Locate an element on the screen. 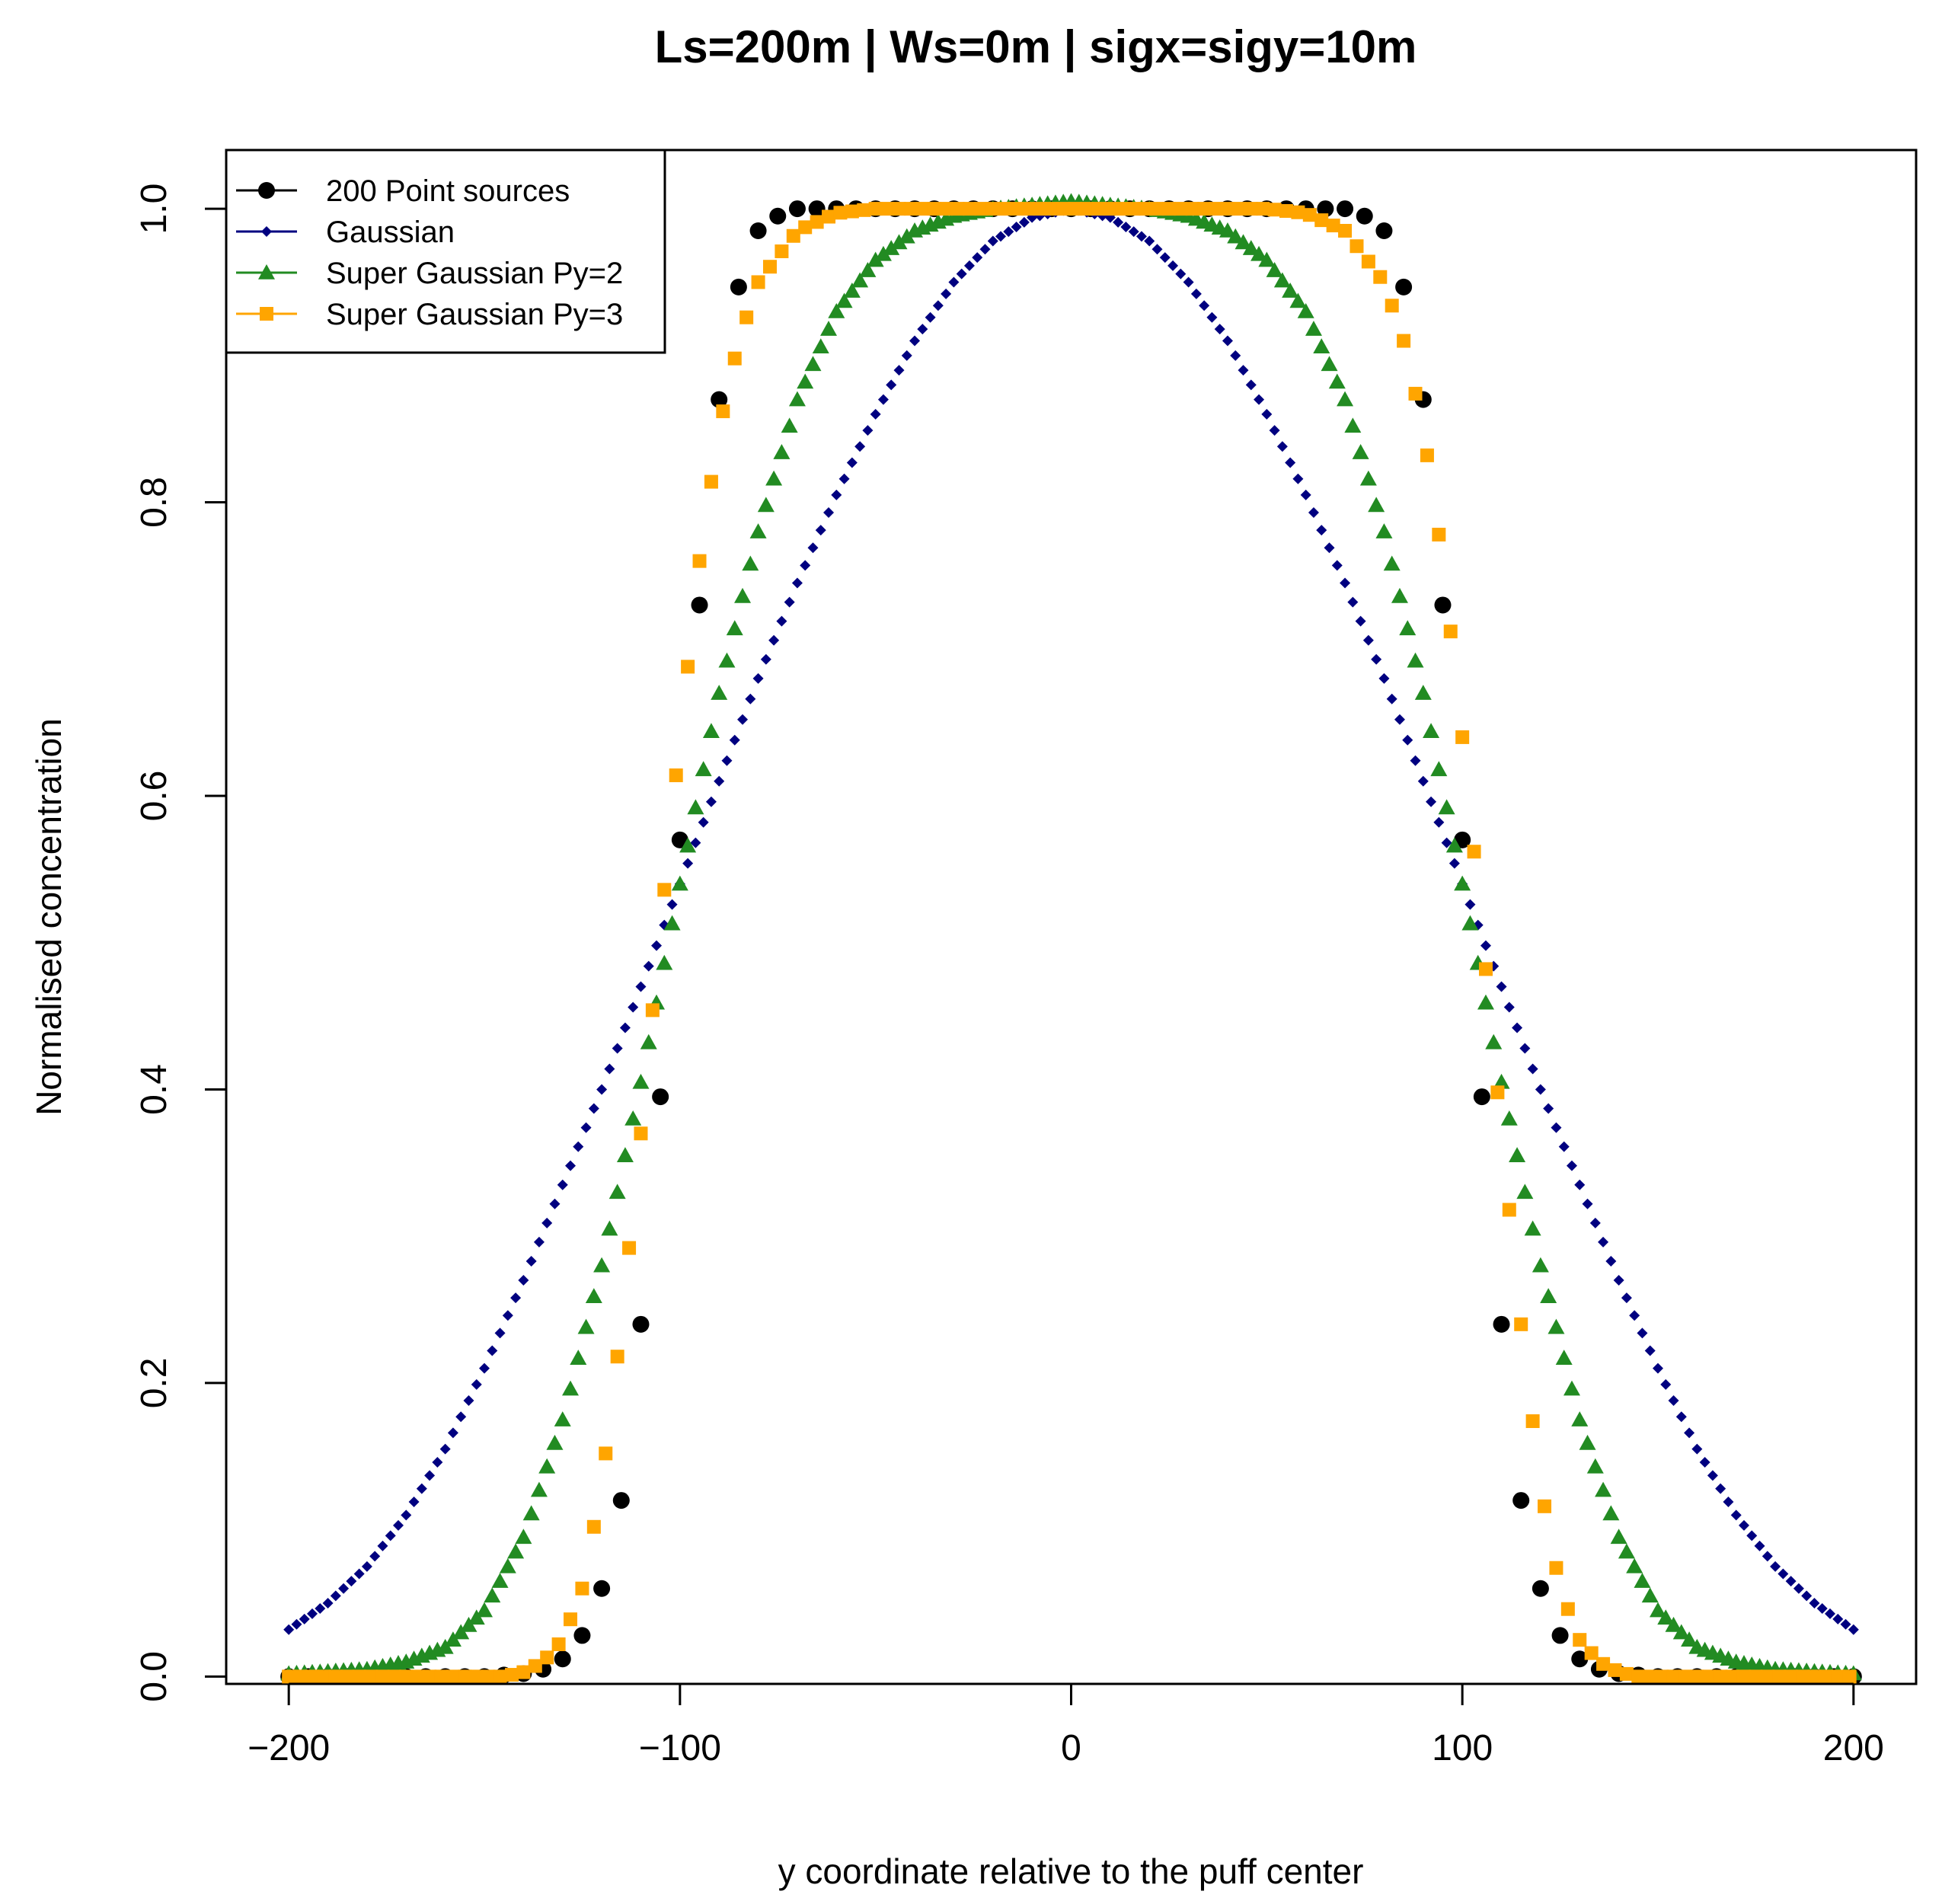 This screenshot has height=1904, width=1942. y-axis-label: Normalised concentration is located at coordinates (49, 917).